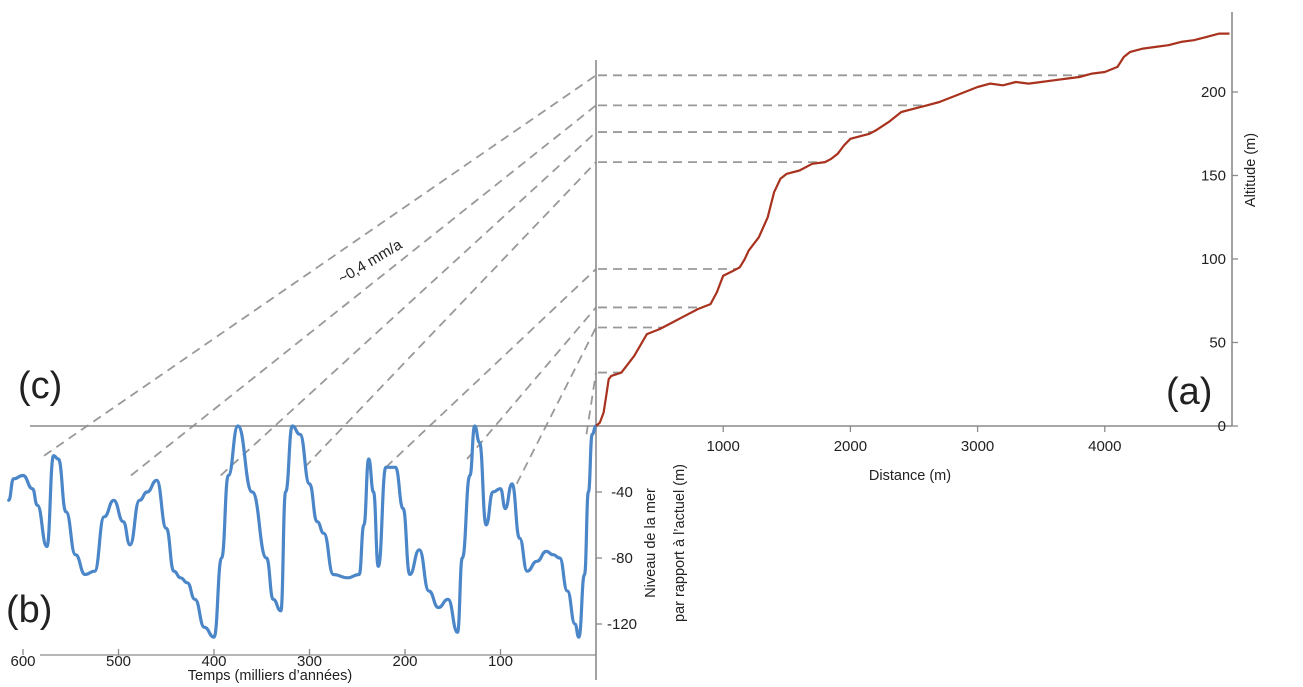  I want to click on panel-a-label: (a), so click(1189, 392).